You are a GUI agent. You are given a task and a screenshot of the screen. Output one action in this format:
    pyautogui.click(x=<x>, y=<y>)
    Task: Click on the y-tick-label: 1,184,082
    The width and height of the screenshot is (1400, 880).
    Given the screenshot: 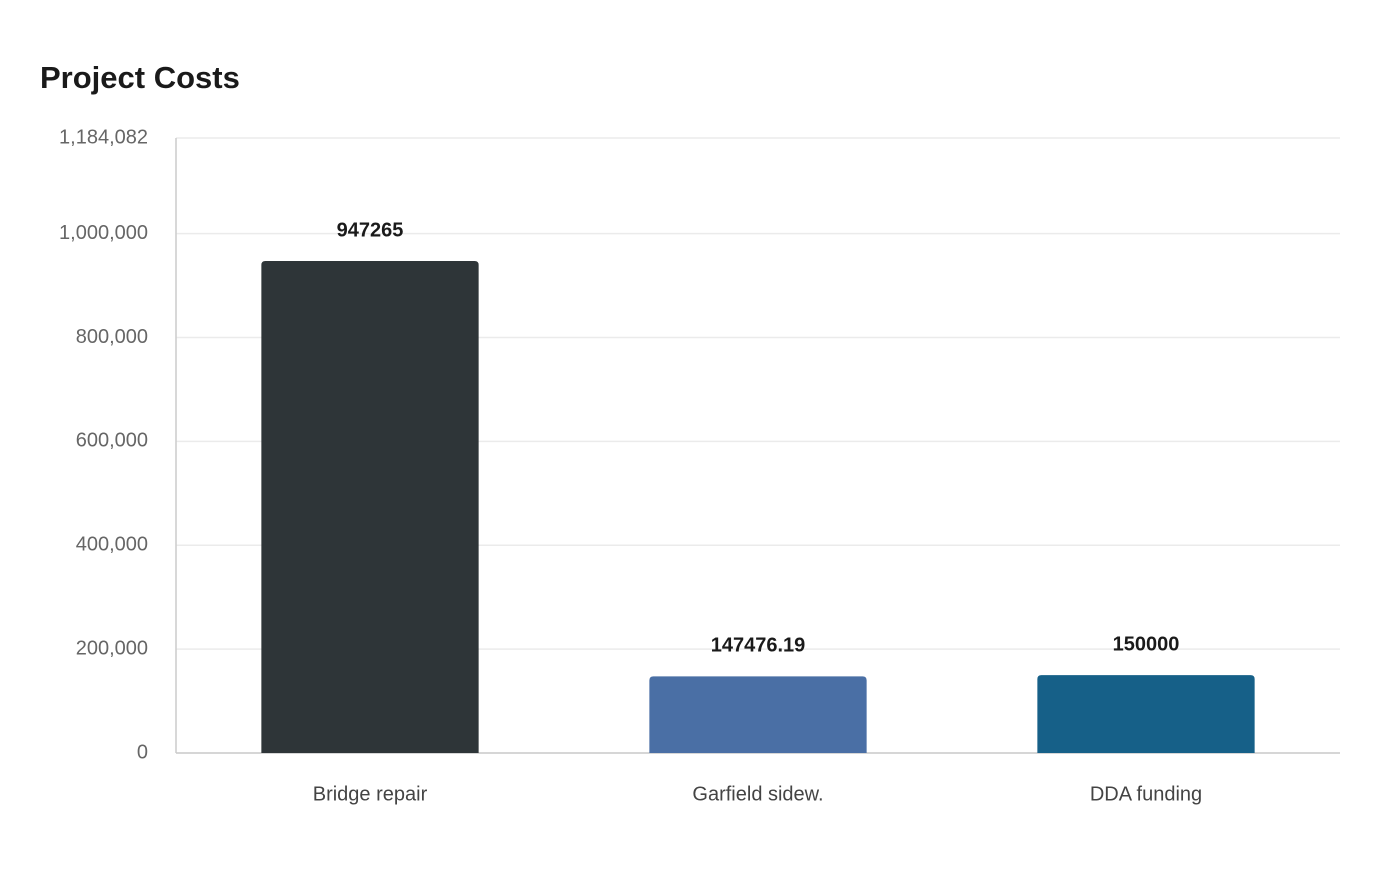 What is the action you would take?
    pyautogui.click(x=103, y=137)
    